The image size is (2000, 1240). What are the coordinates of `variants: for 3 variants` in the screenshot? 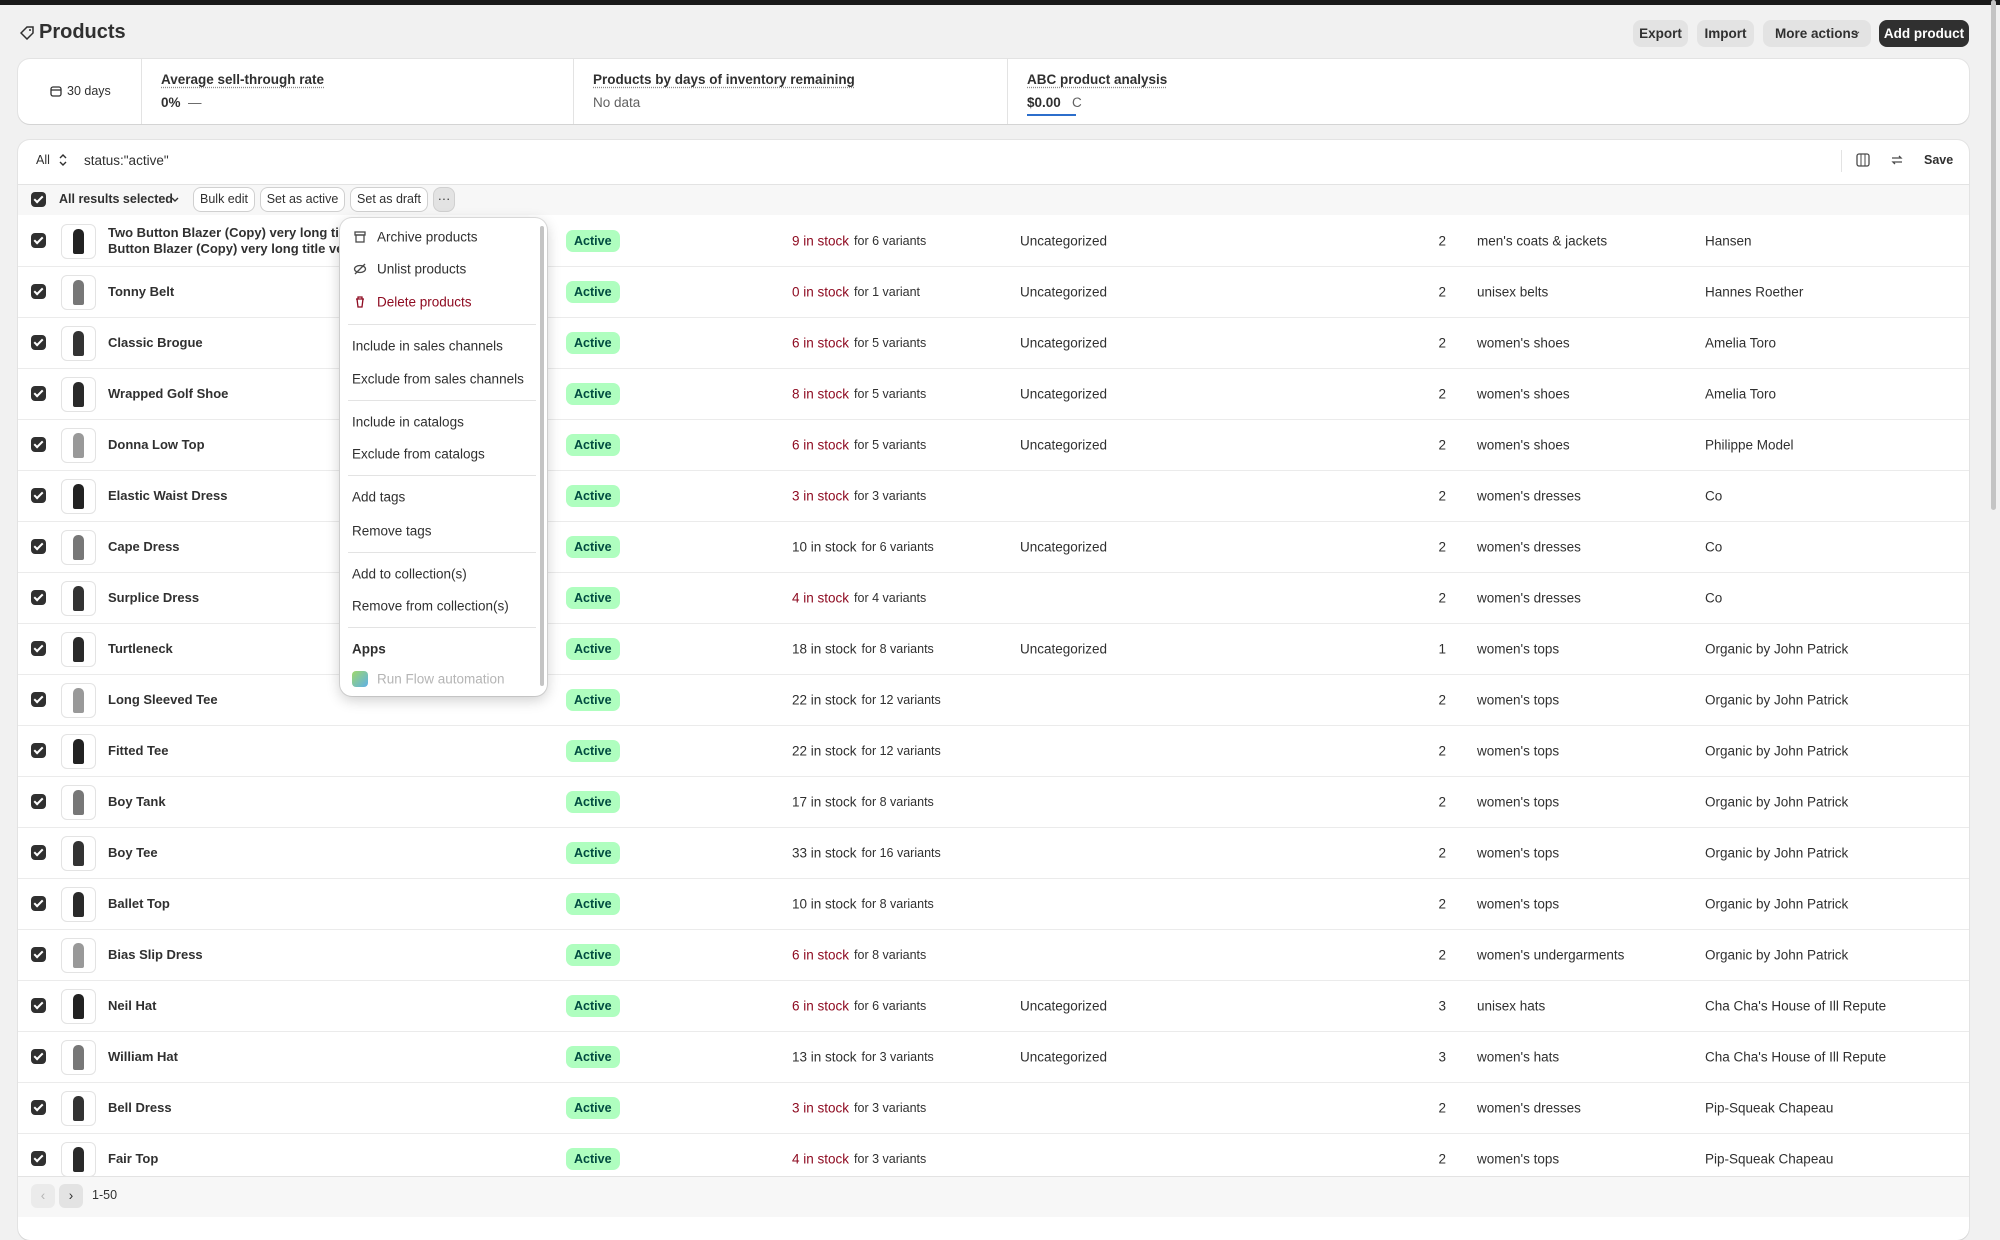 It's located at (890, 1159).